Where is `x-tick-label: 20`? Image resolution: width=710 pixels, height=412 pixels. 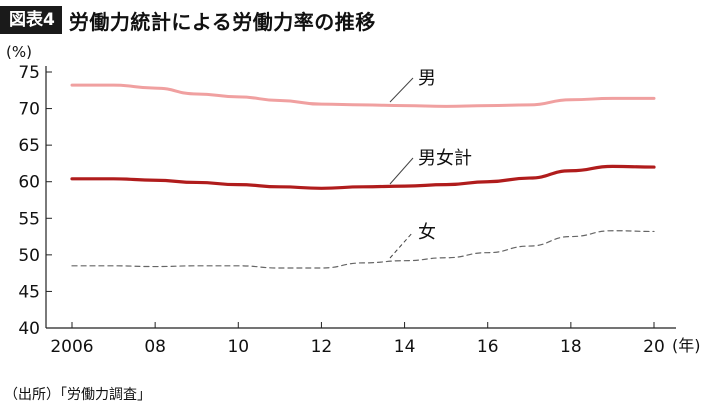
x-tick-label: 20 is located at coordinates (654, 347).